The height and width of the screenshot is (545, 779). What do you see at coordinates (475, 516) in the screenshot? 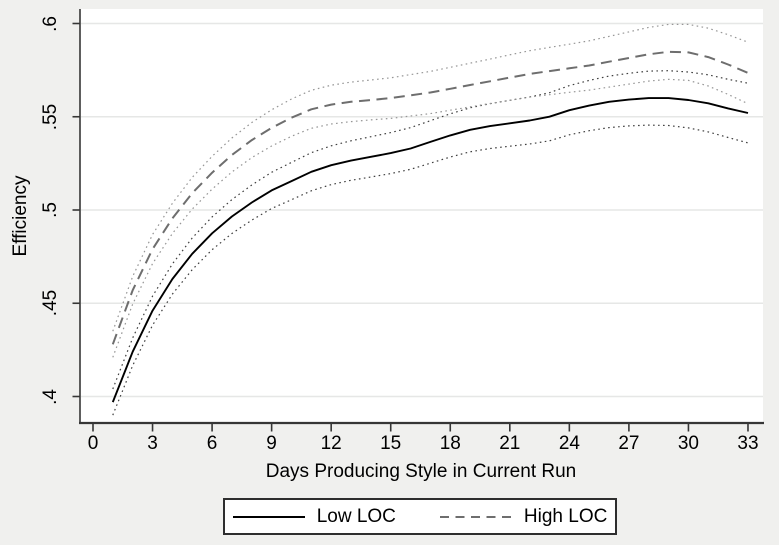
I see `legend-line-sample-high-loc` at bounding box center [475, 516].